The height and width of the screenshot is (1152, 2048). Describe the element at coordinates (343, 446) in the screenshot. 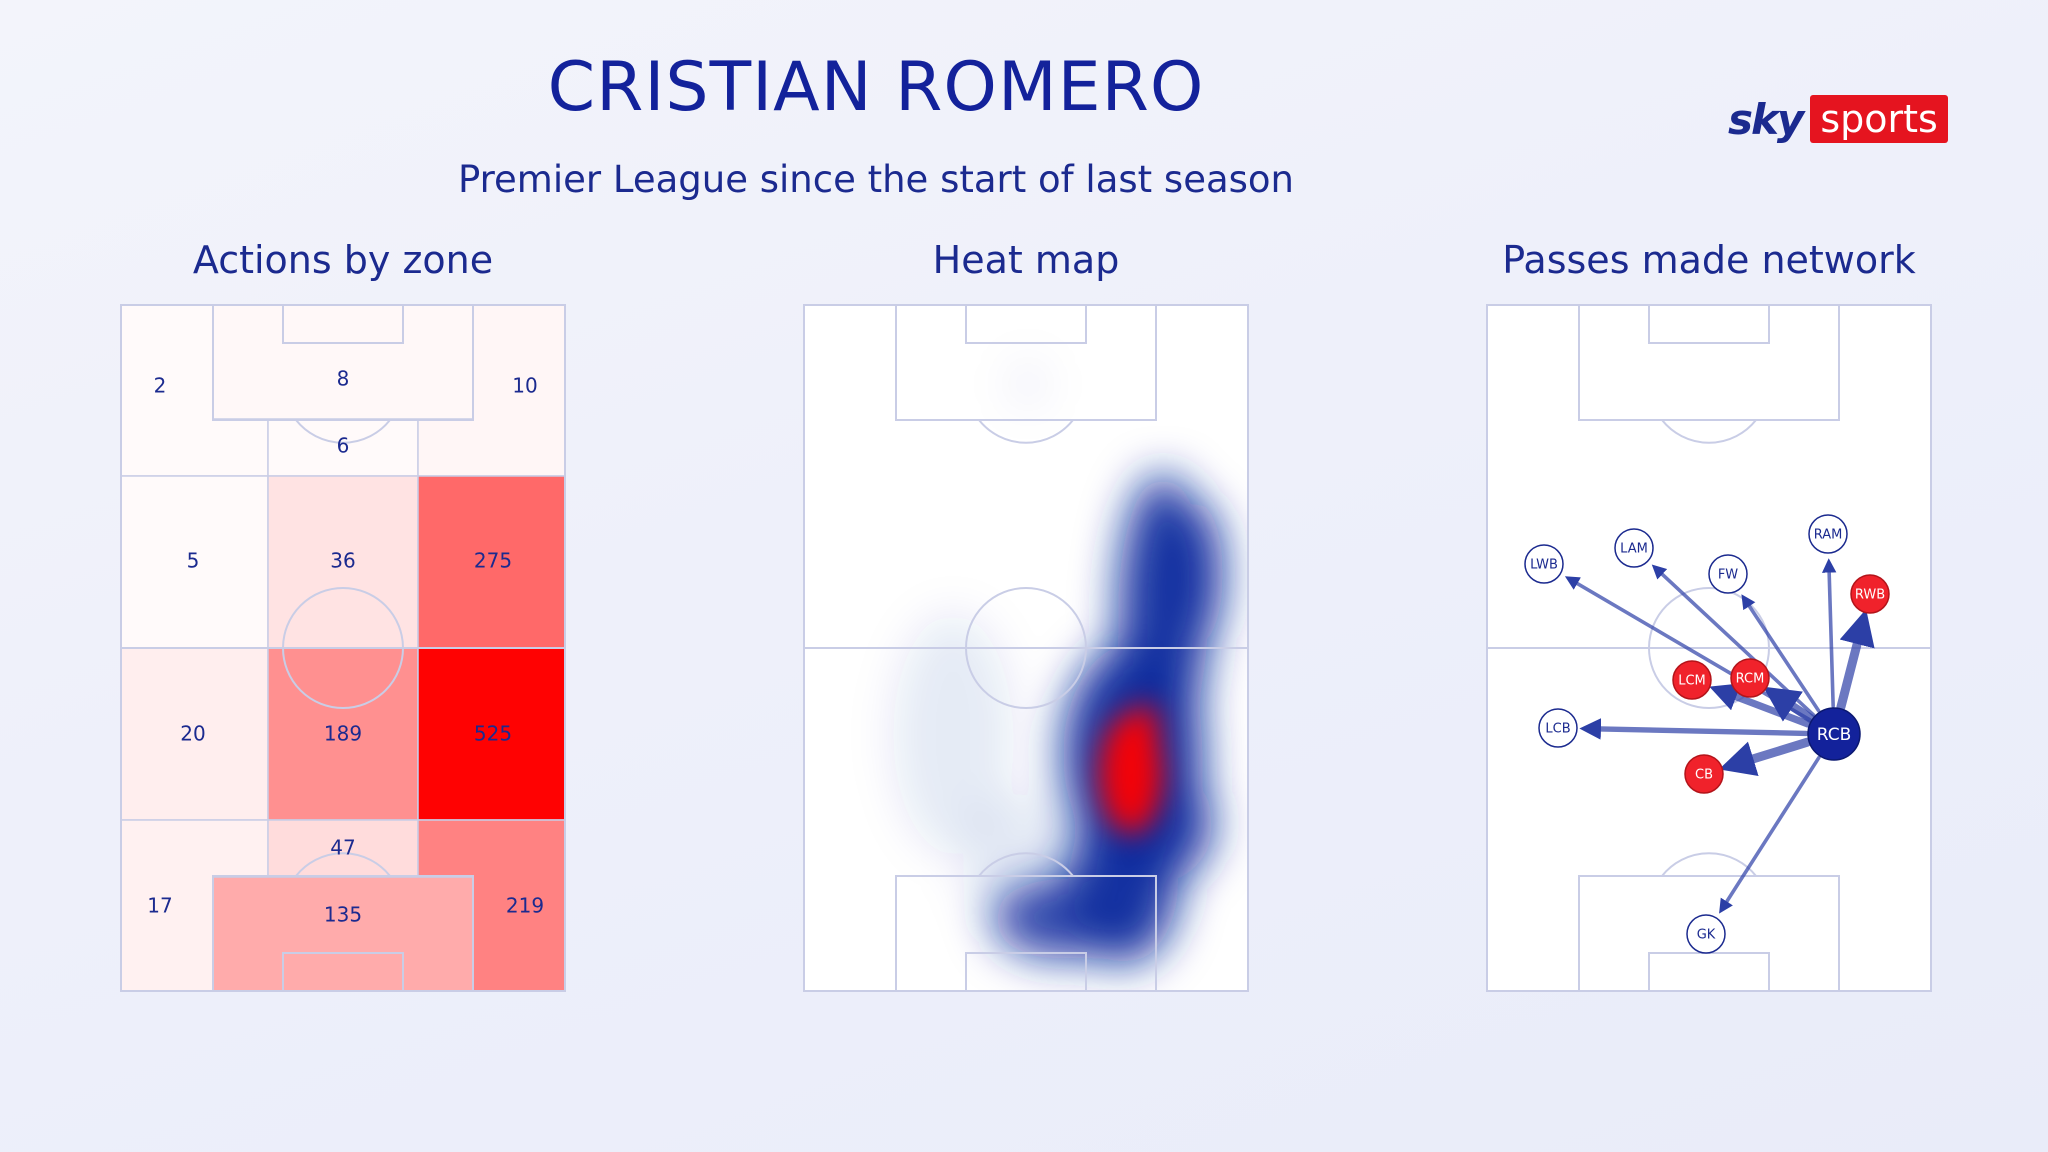

I see `zone-label-centre-top: 6` at that location.